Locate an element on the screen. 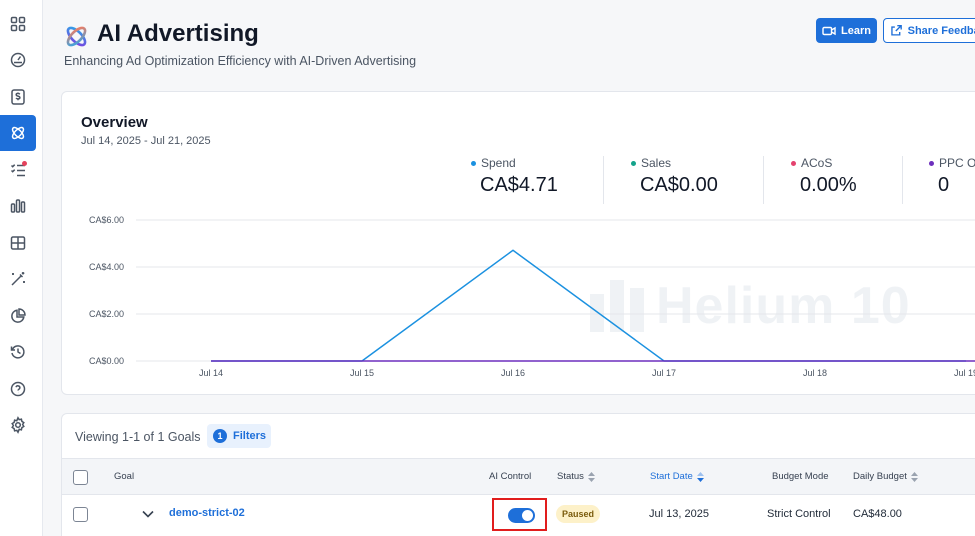  sidebar-item-ai-advertising is located at coordinates (18, 133).